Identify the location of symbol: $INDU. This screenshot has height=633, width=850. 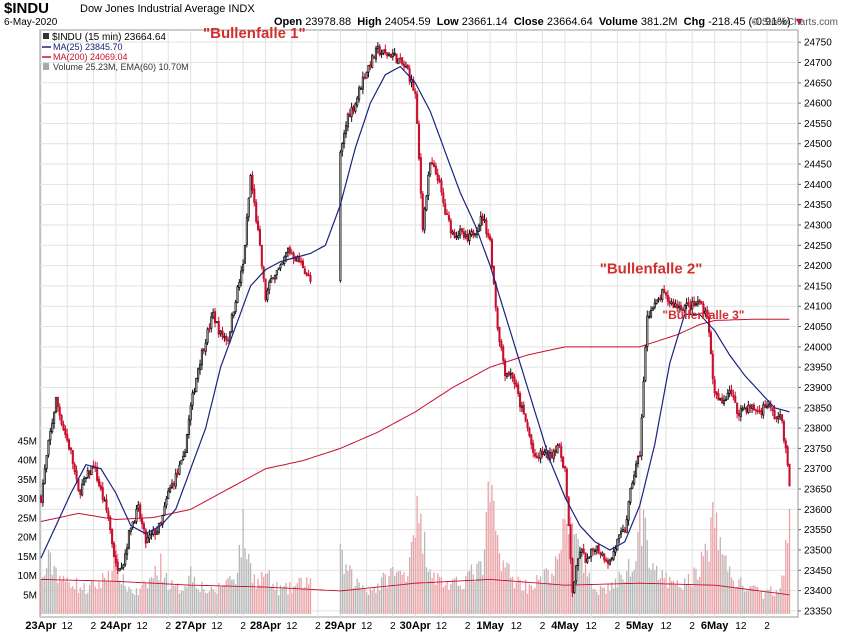
(27, 8).